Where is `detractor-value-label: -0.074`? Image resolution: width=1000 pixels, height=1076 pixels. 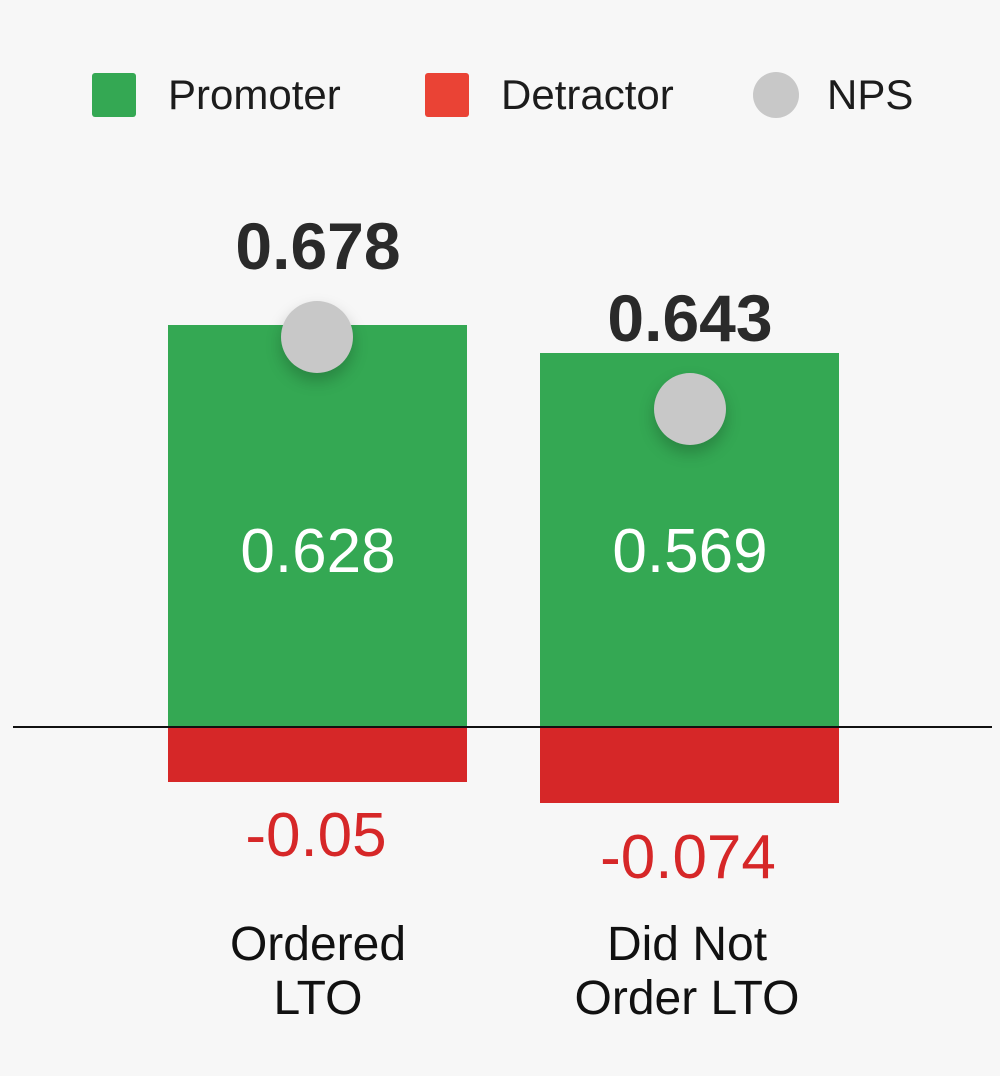 detractor-value-label: -0.074 is located at coordinates (688, 857).